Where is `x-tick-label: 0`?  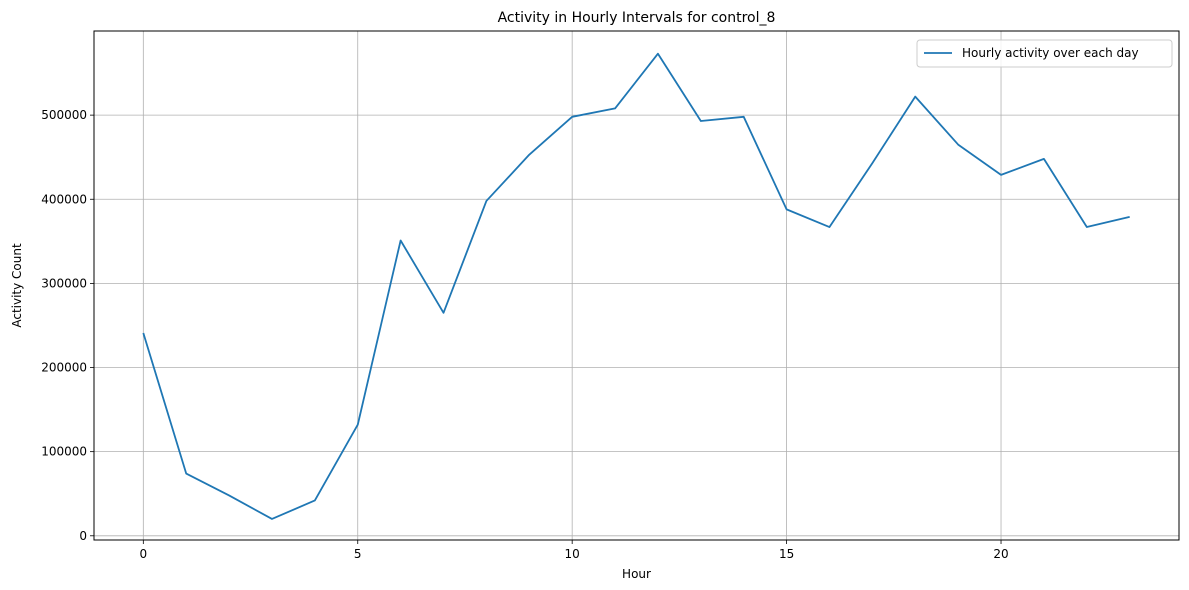
x-tick-label: 0 is located at coordinates (143, 554).